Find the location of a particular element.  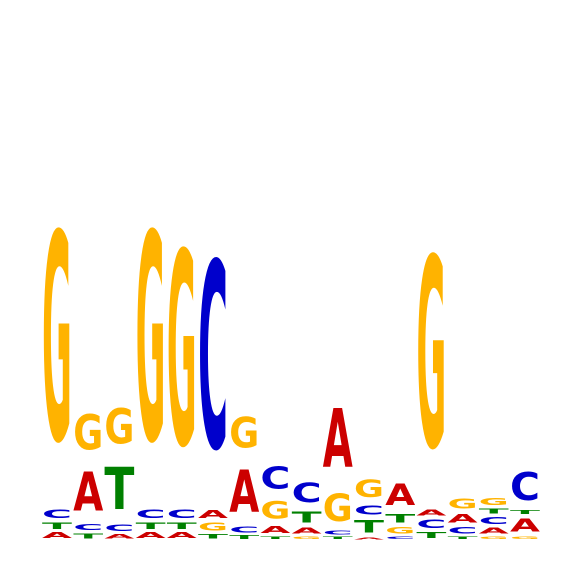

logo-letter-g-pos3-4: G is located at coordinates (119, 428).